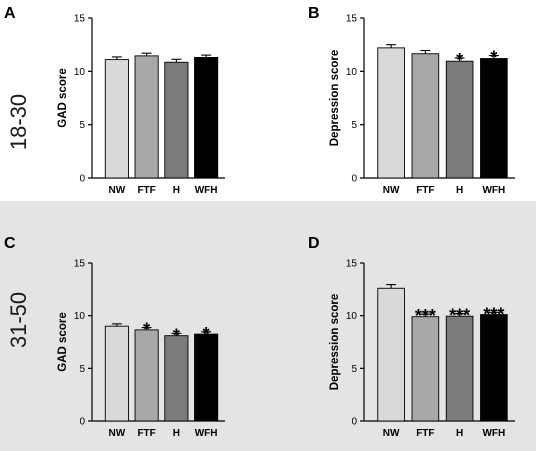  I want to click on significance-marker-ftf: ***, so click(425, 316).